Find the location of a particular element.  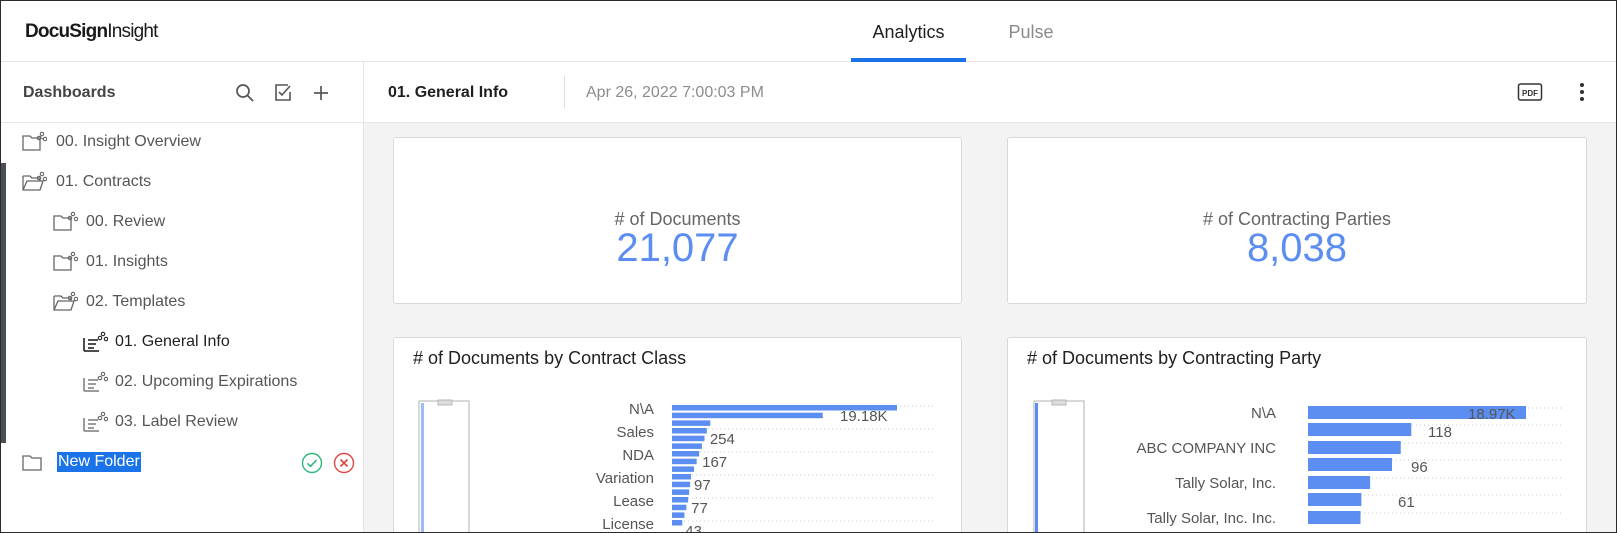

chart-title: # of Documents by Contracting Party is located at coordinates (1174, 358).